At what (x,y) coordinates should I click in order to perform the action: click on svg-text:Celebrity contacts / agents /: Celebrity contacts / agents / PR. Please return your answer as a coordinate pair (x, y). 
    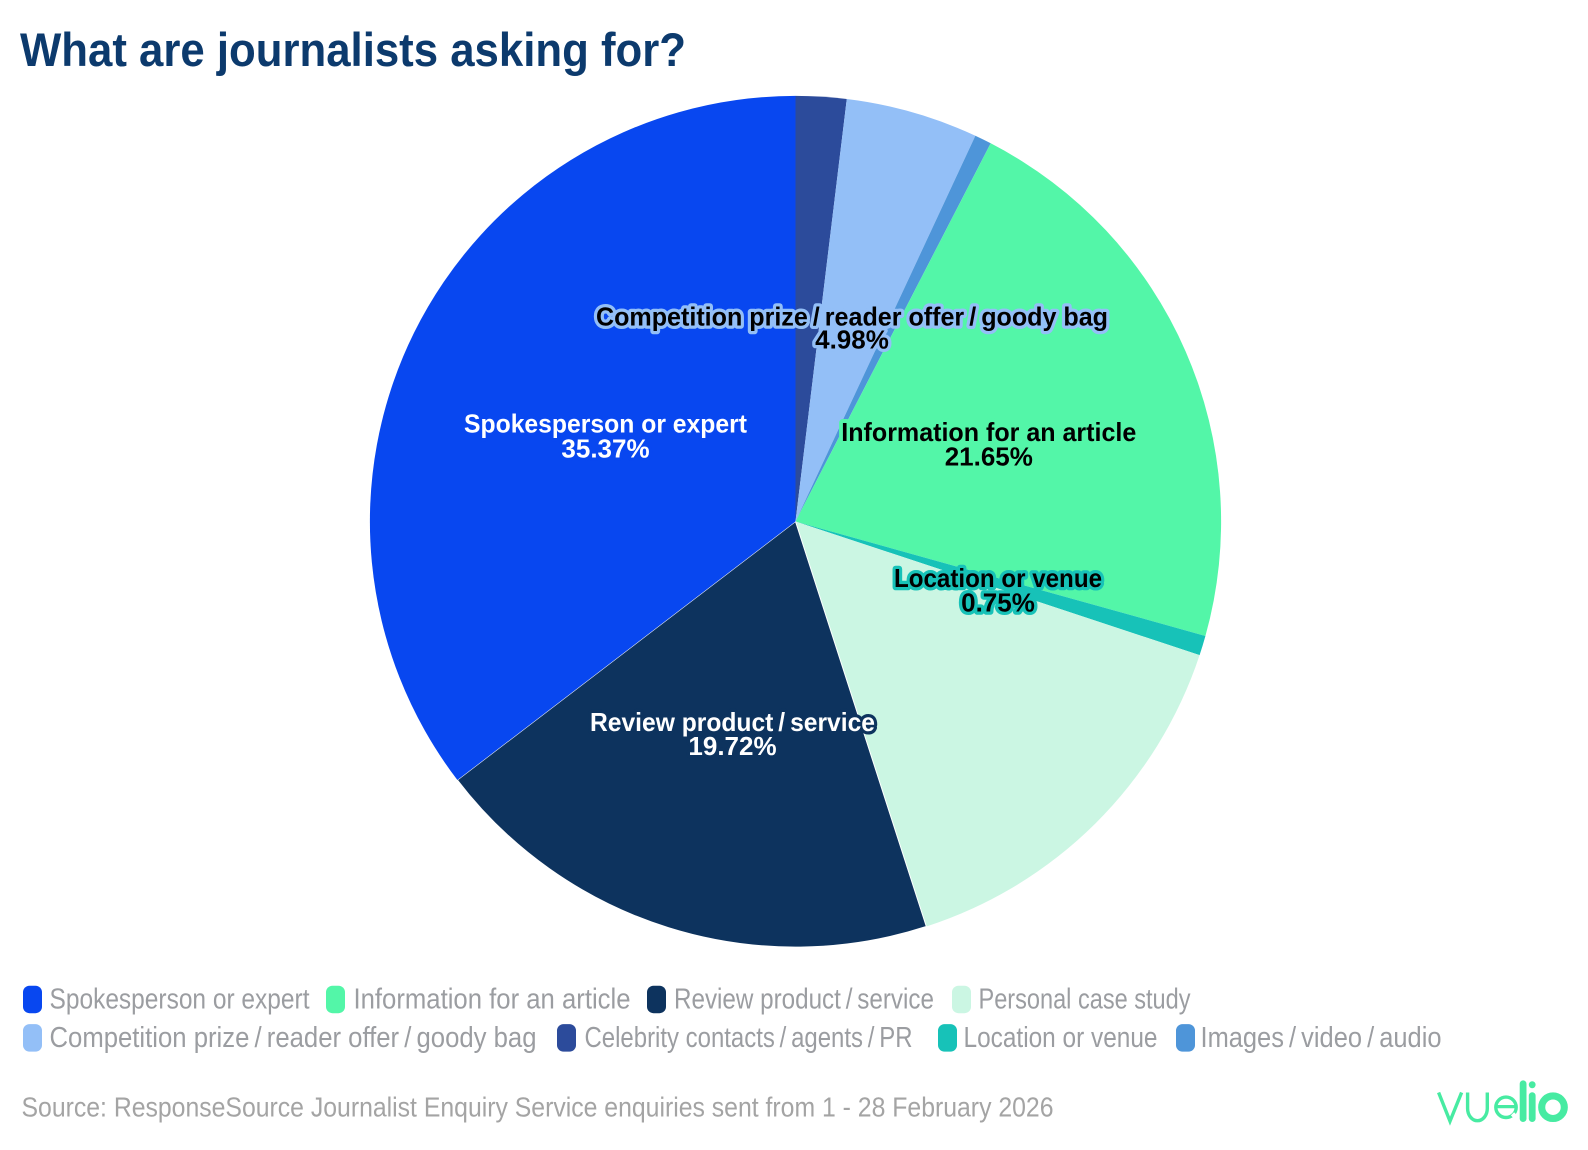
    Looking at the image, I should click on (749, 1038).